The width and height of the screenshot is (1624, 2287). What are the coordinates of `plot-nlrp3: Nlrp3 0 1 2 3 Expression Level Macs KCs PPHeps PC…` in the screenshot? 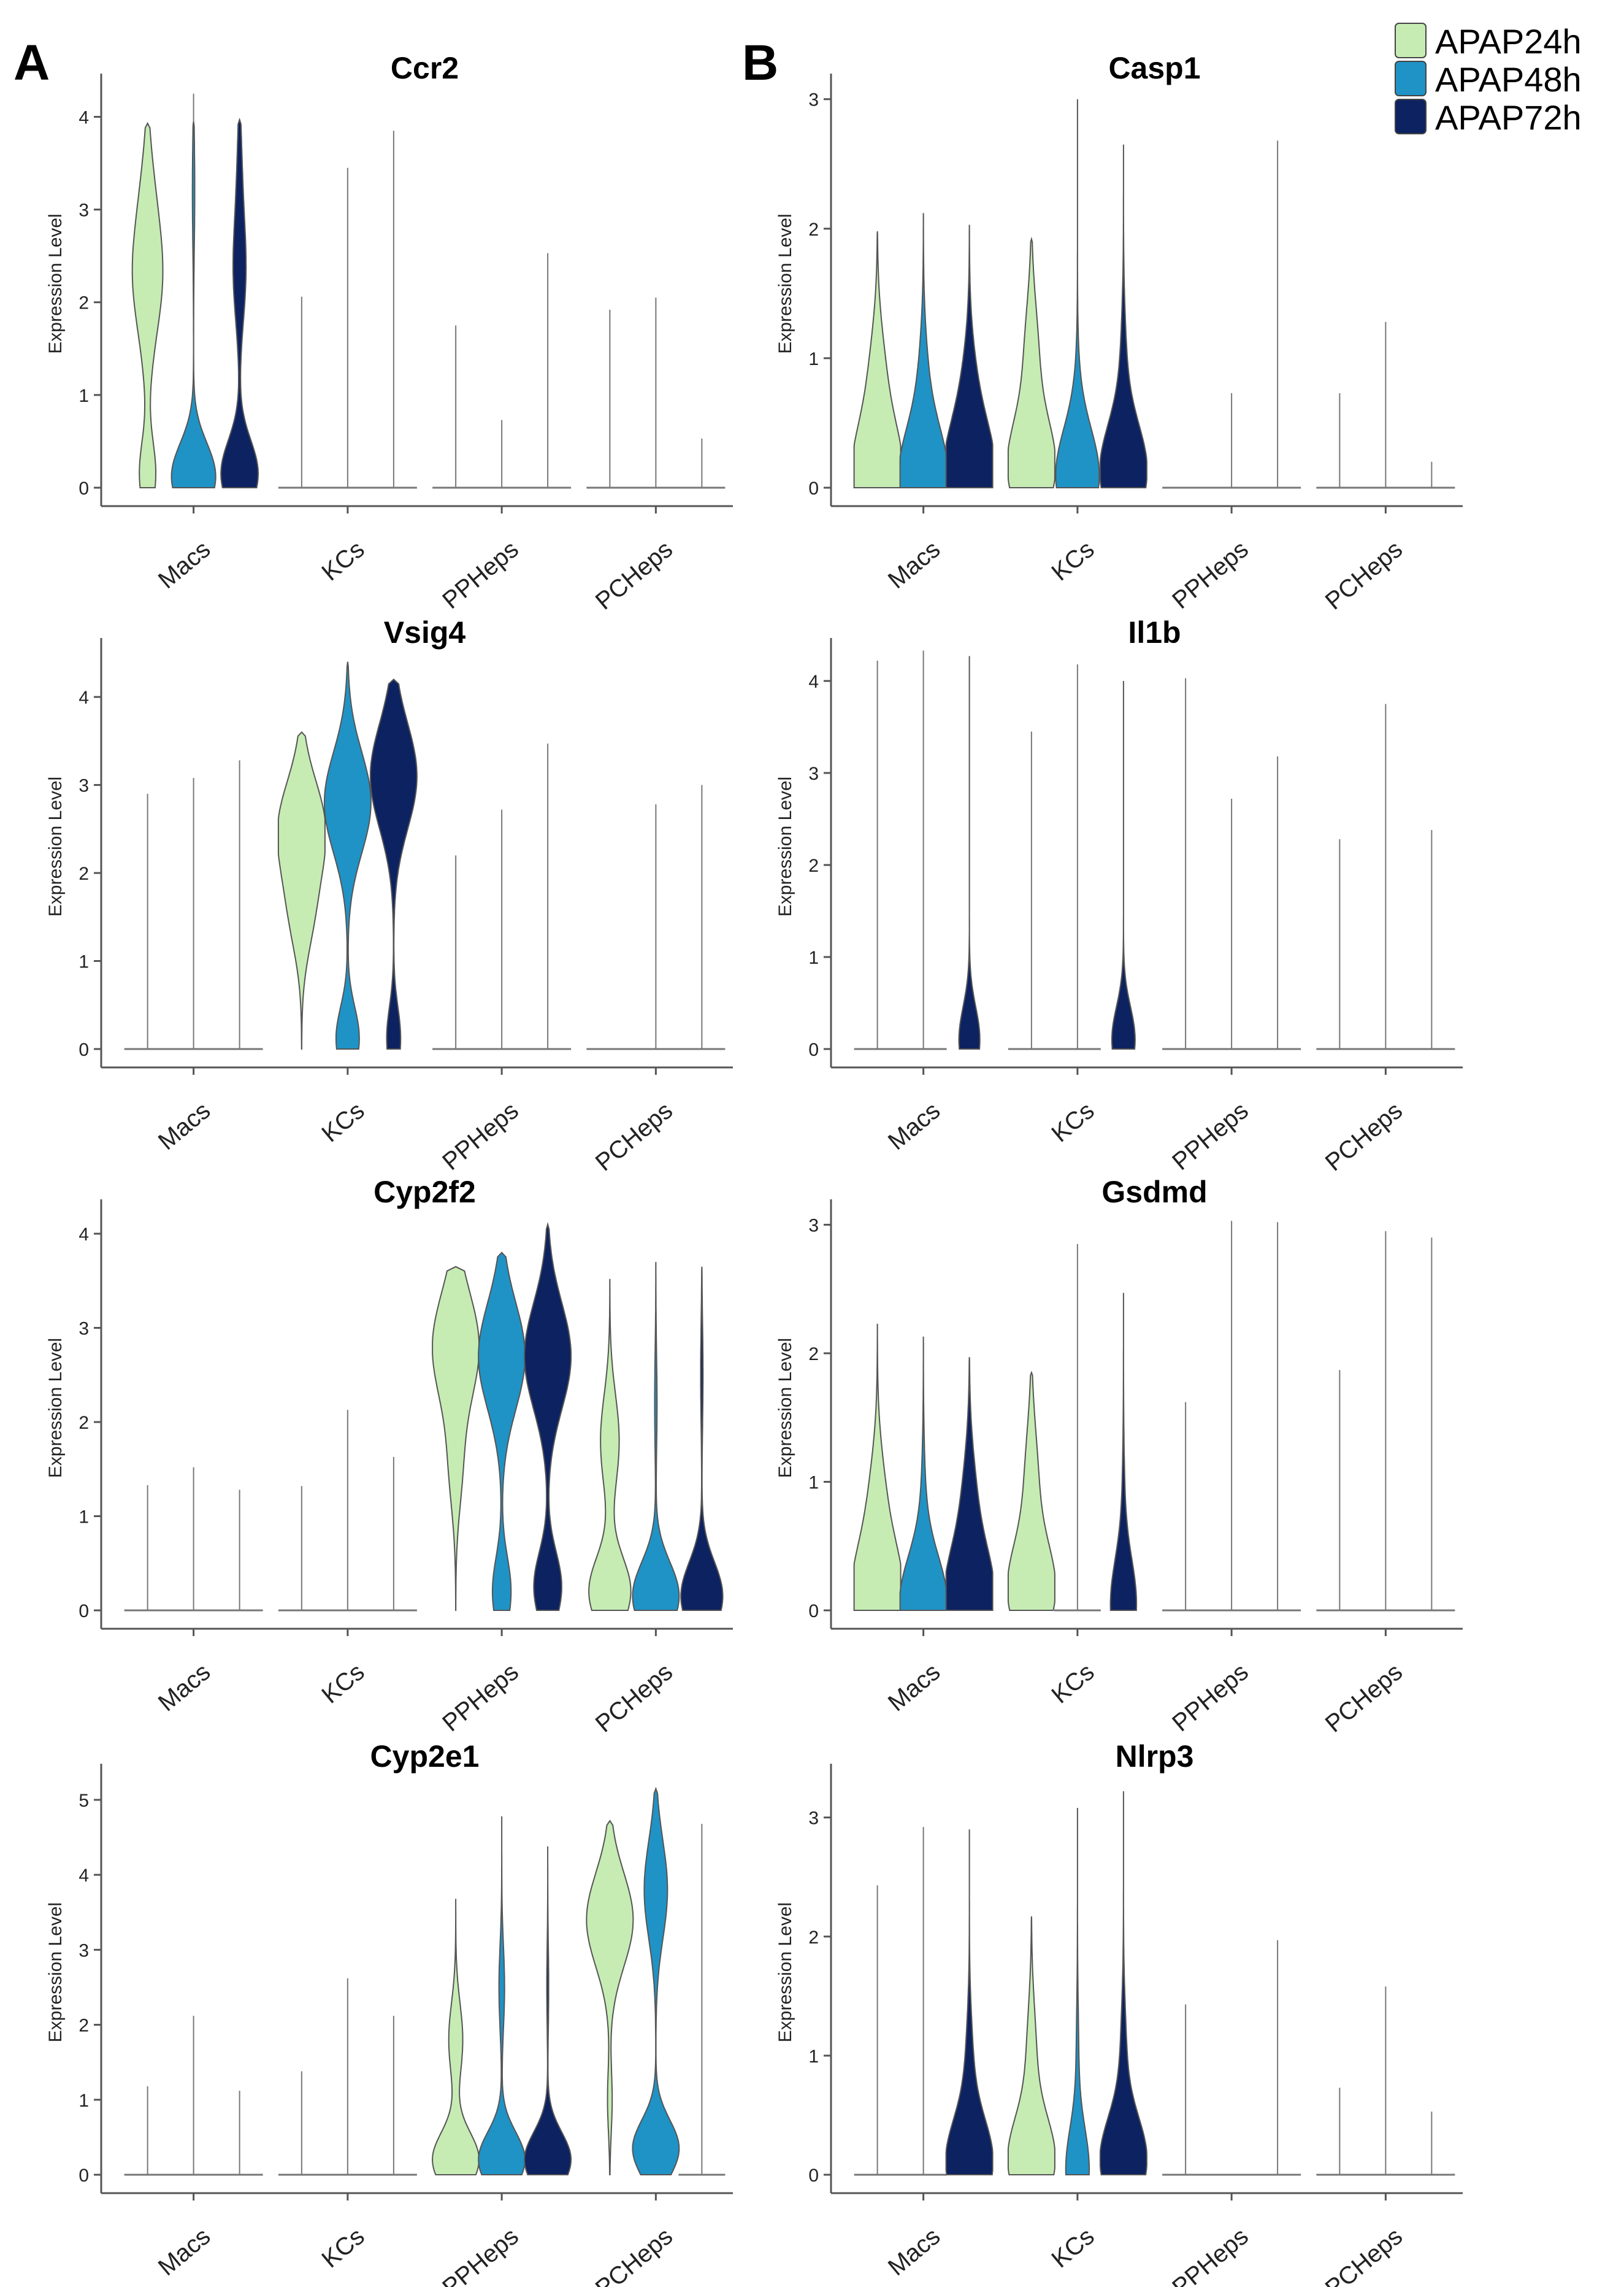 It's located at (1119, 2013).